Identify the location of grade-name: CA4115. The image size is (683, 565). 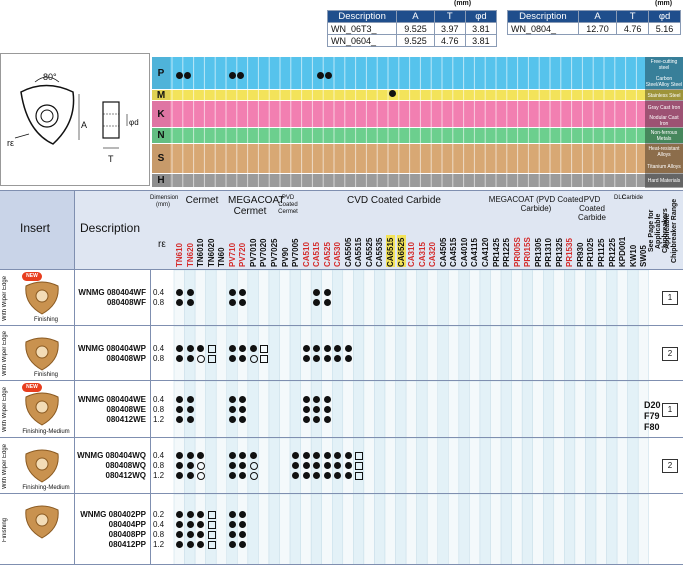
(475, 252).